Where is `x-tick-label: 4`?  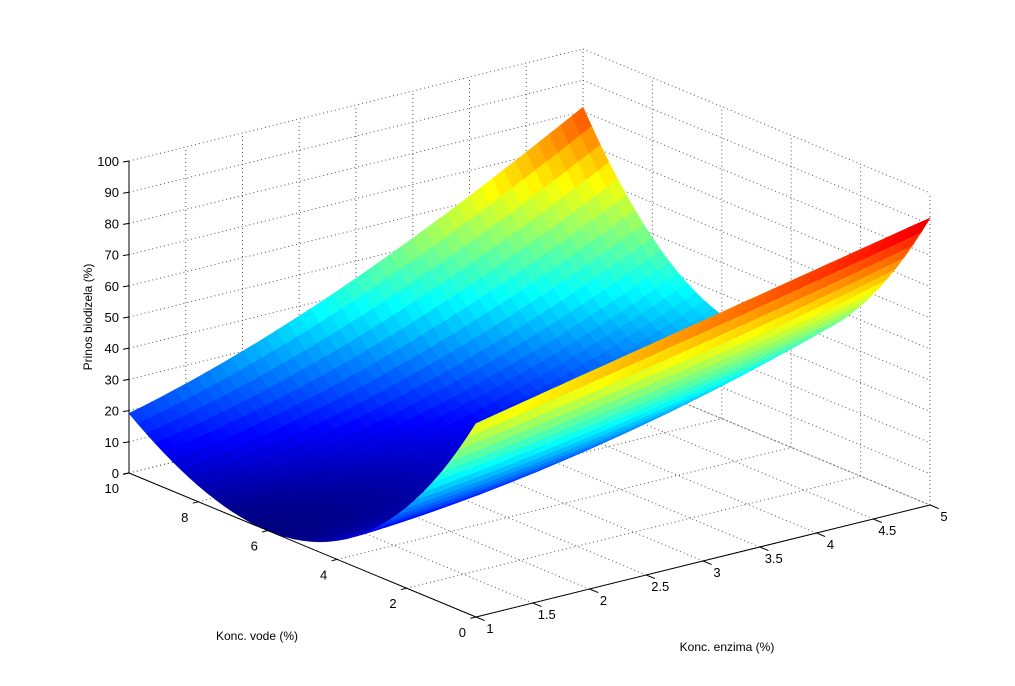
x-tick-label: 4 is located at coordinates (830, 544).